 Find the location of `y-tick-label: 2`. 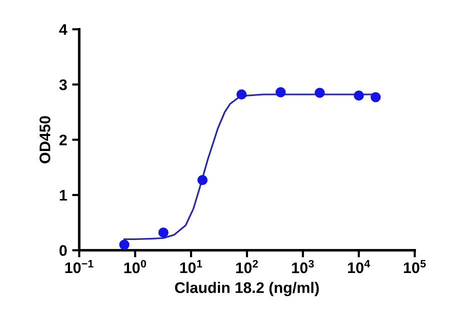

y-tick-label: 2 is located at coordinates (63, 140).